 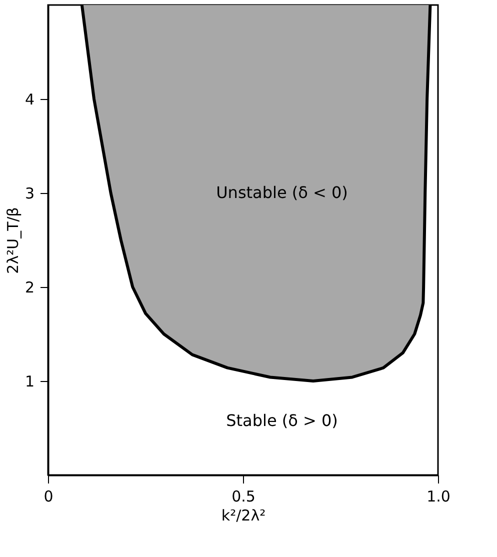 What do you see at coordinates (29, 99) in the screenshot?
I see `y-tick-label: 4` at bounding box center [29, 99].